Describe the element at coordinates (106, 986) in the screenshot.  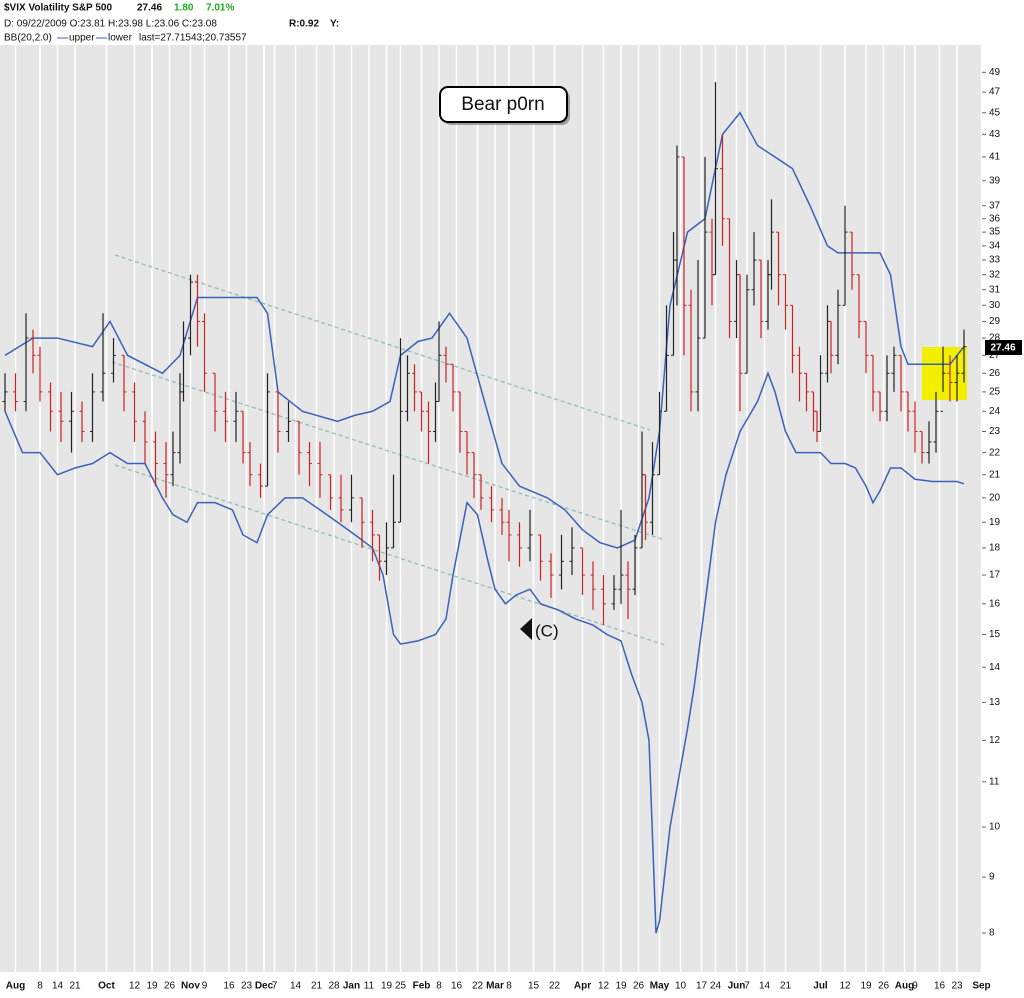
I see `x-tick-label: Oct` at that location.